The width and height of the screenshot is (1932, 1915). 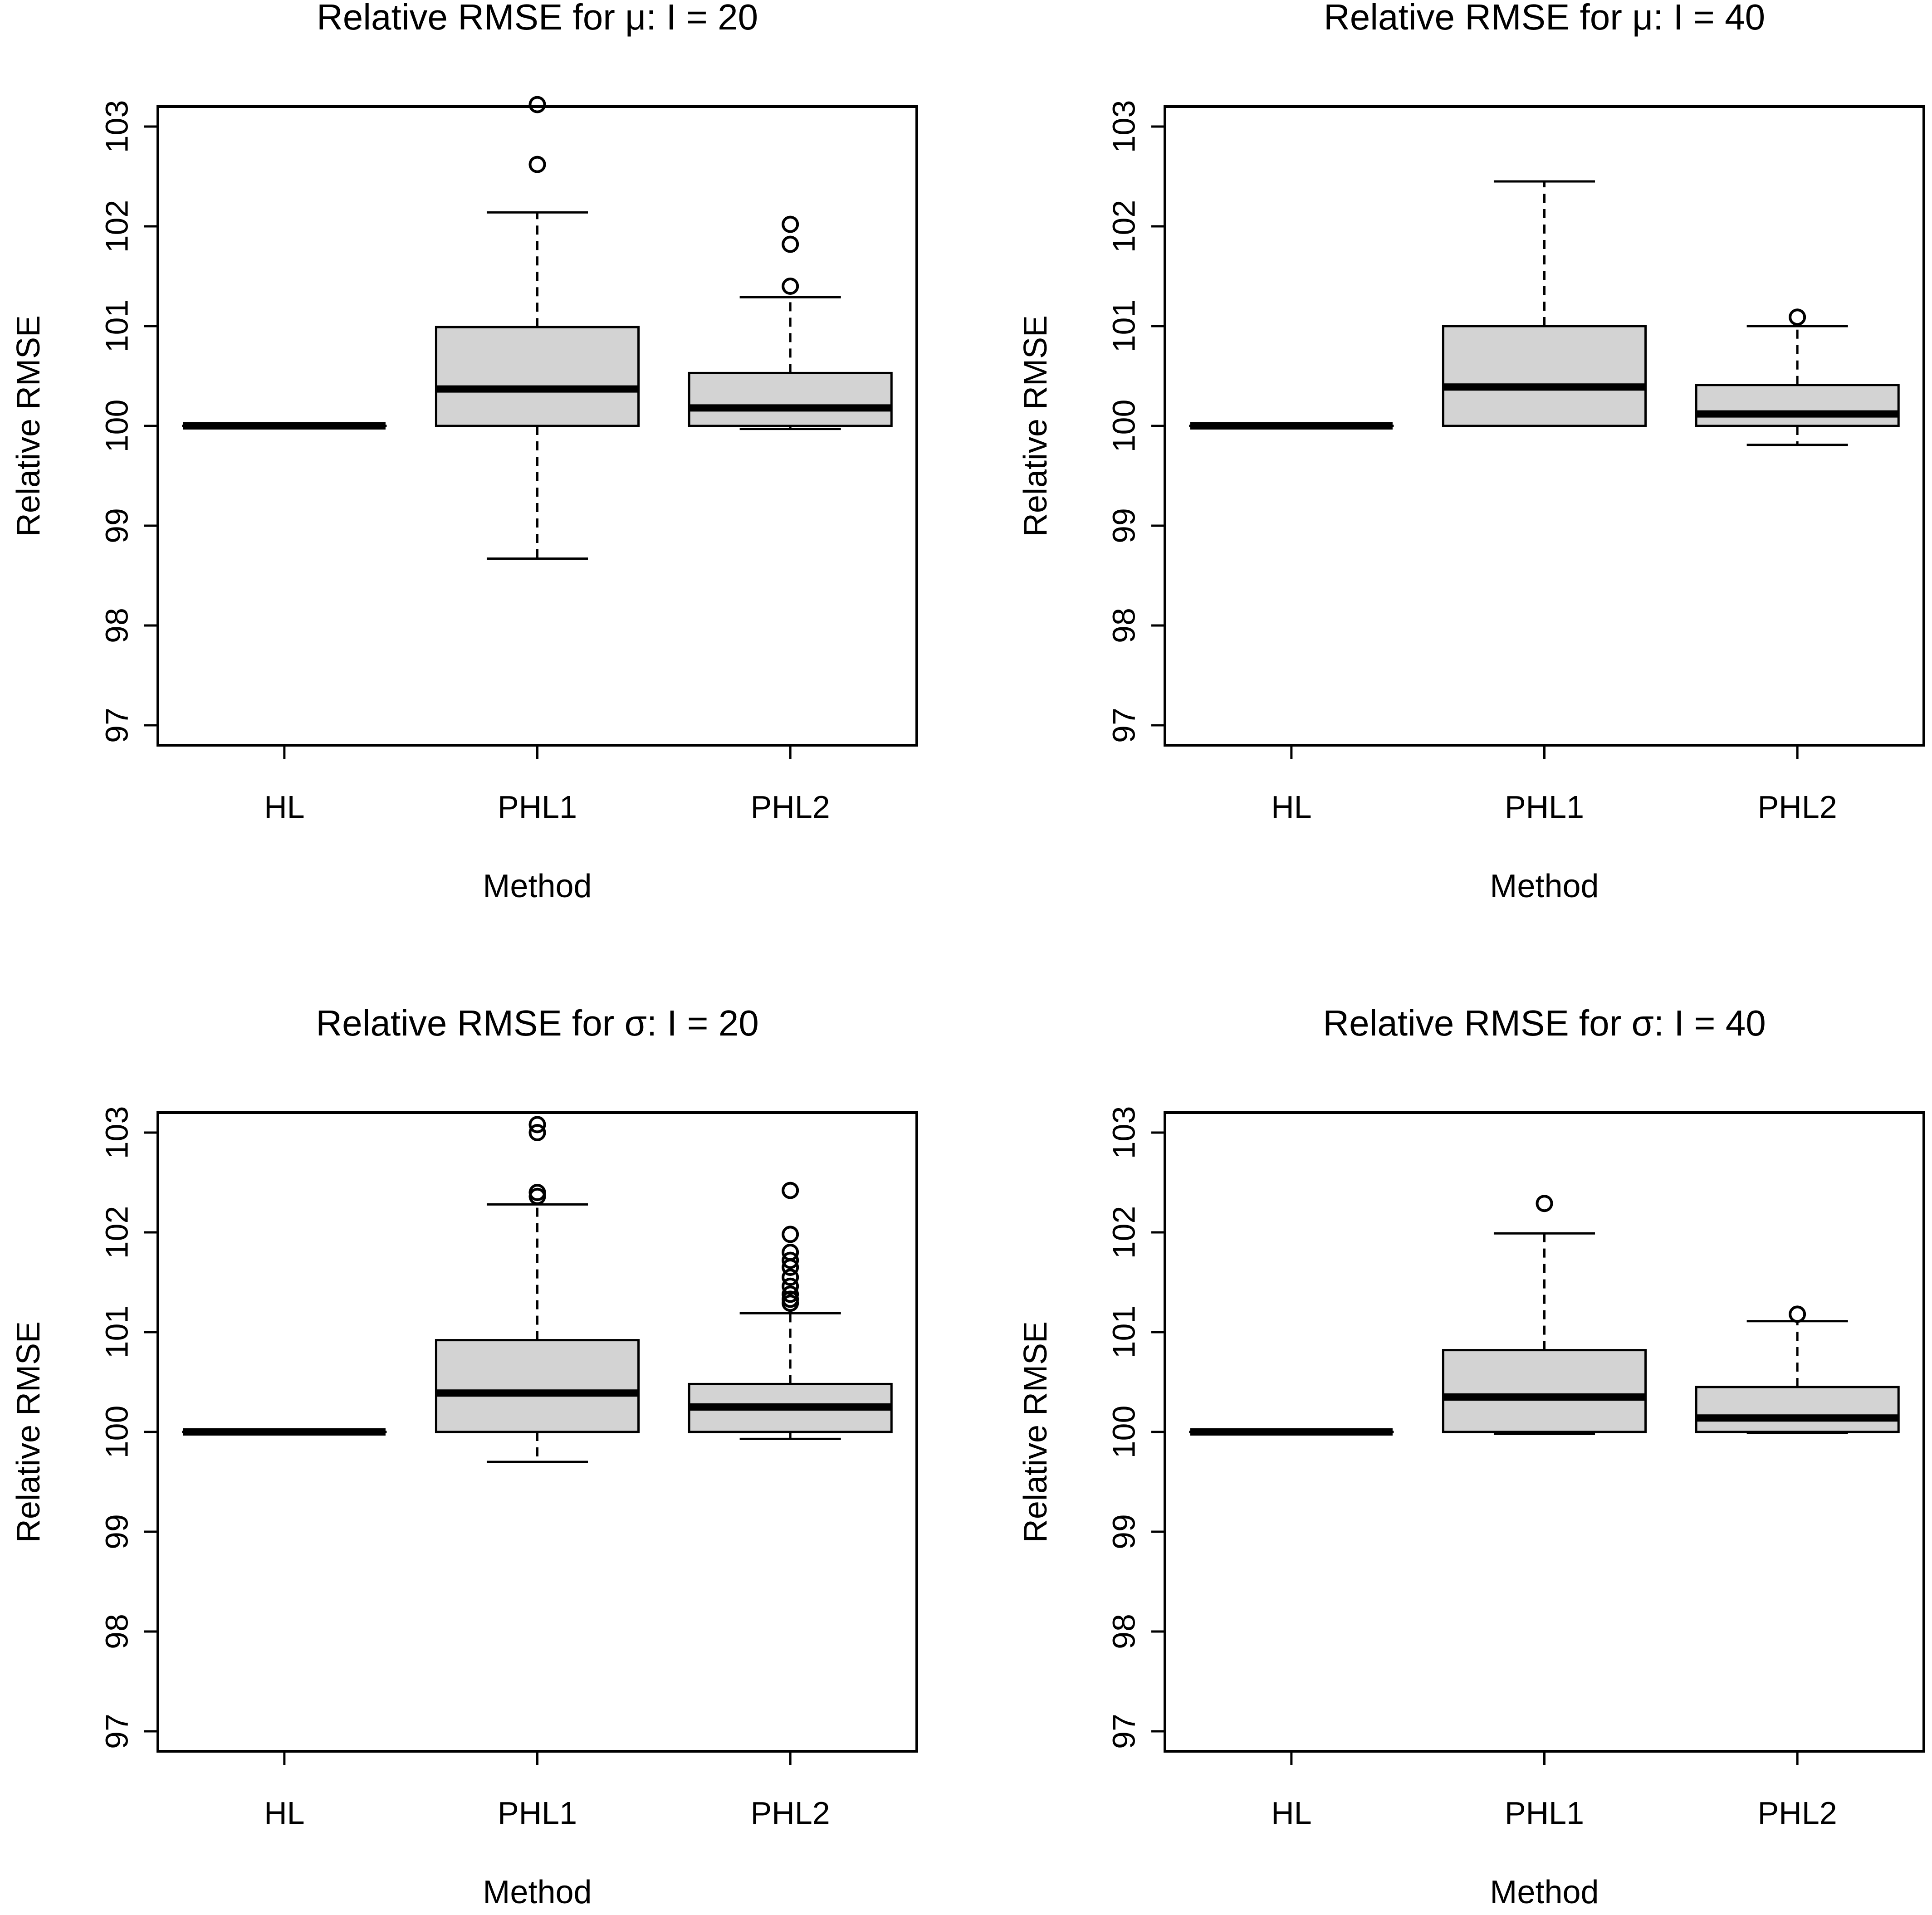 I want to click on chart-title: Relative RMSE for μ: I = 20, so click(x=537, y=18).